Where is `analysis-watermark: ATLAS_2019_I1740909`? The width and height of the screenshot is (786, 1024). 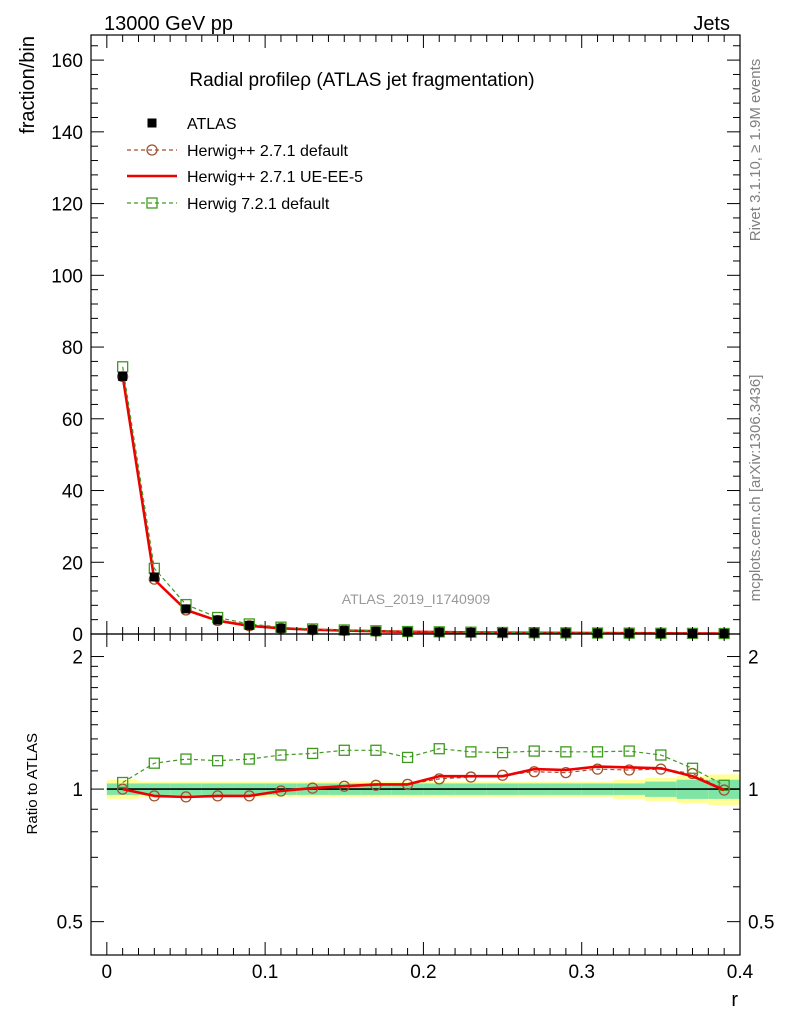 analysis-watermark: ATLAS_2019_I1740909 is located at coordinates (416, 599).